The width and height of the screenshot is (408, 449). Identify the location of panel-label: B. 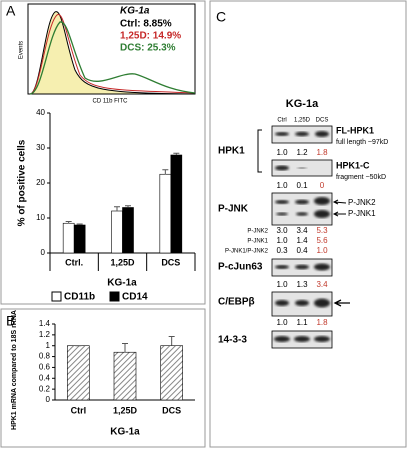
(10, 321).